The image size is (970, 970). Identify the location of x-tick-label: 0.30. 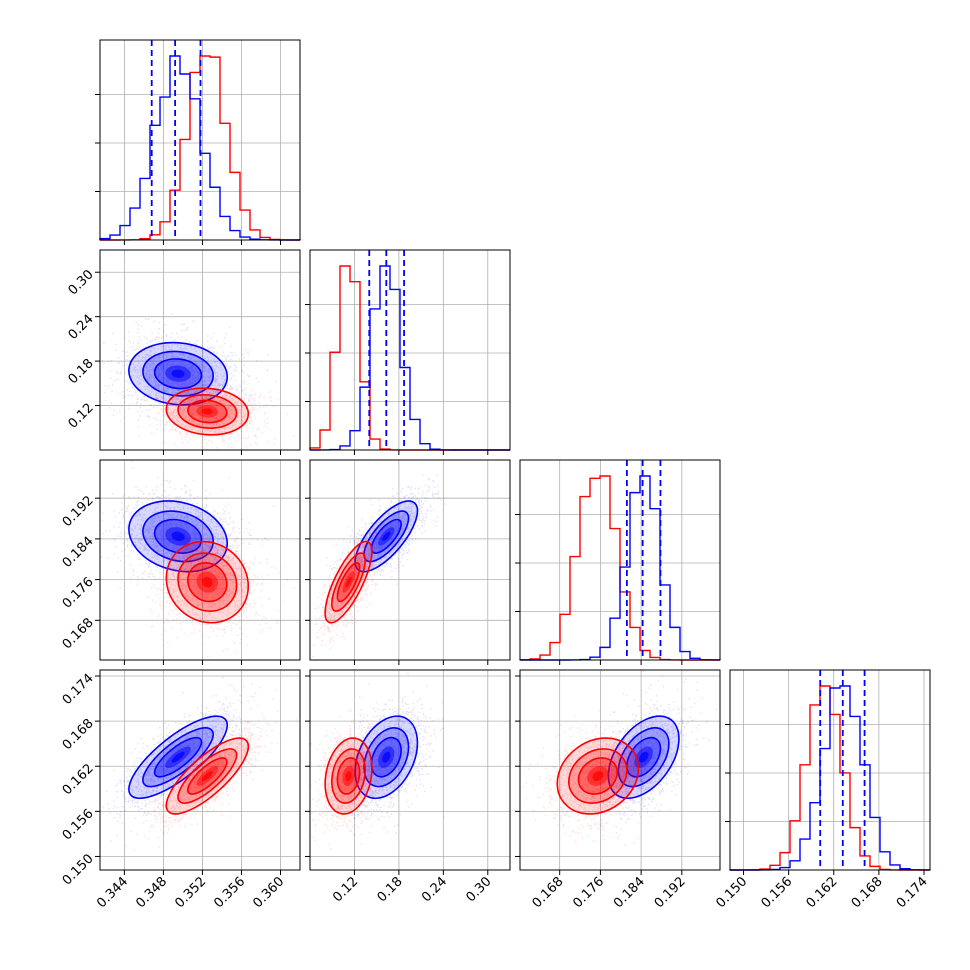
(479, 889).